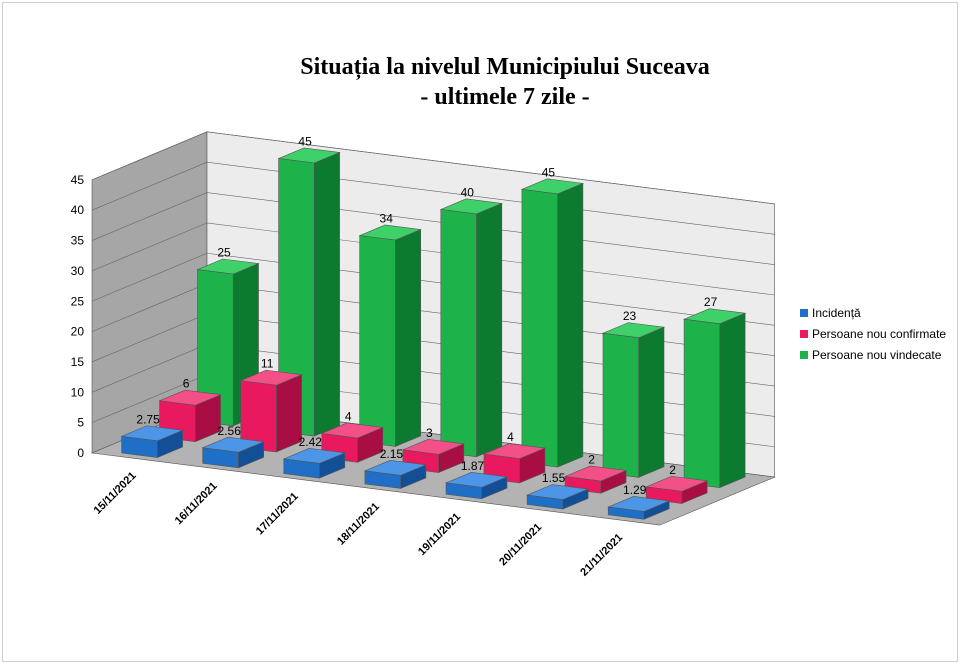 The height and width of the screenshot is (664, 960). What do you see at coordinates (601, 555) in the screenshot?
I see `x-tick-label: 21/11/2021` at bounding box center [601, 555].